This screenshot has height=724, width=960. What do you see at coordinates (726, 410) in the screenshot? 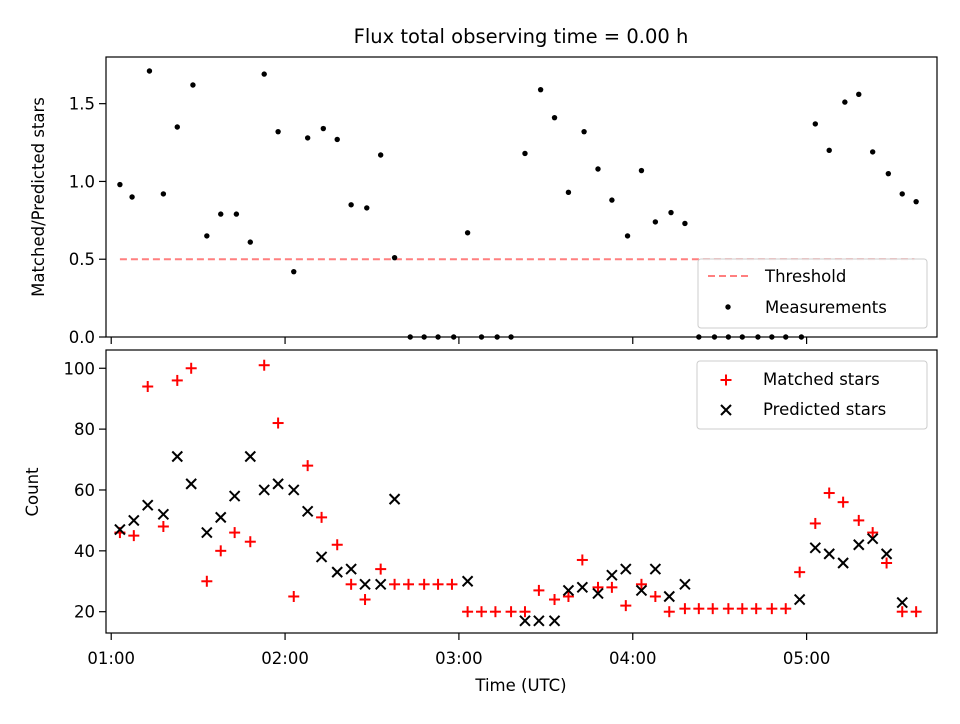
I see `legend-predicted-marker-b` at bounding box center [726, 410].